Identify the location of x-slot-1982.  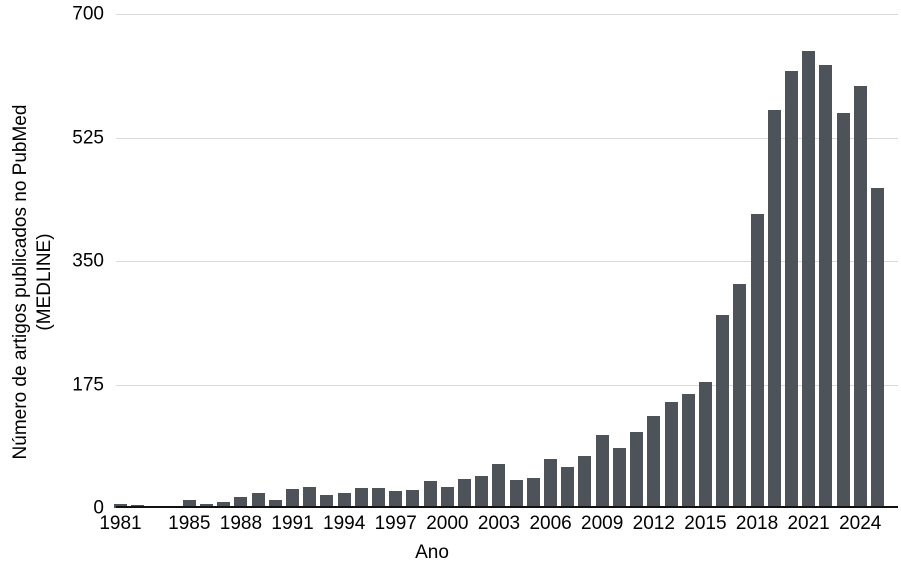
(137, 524).